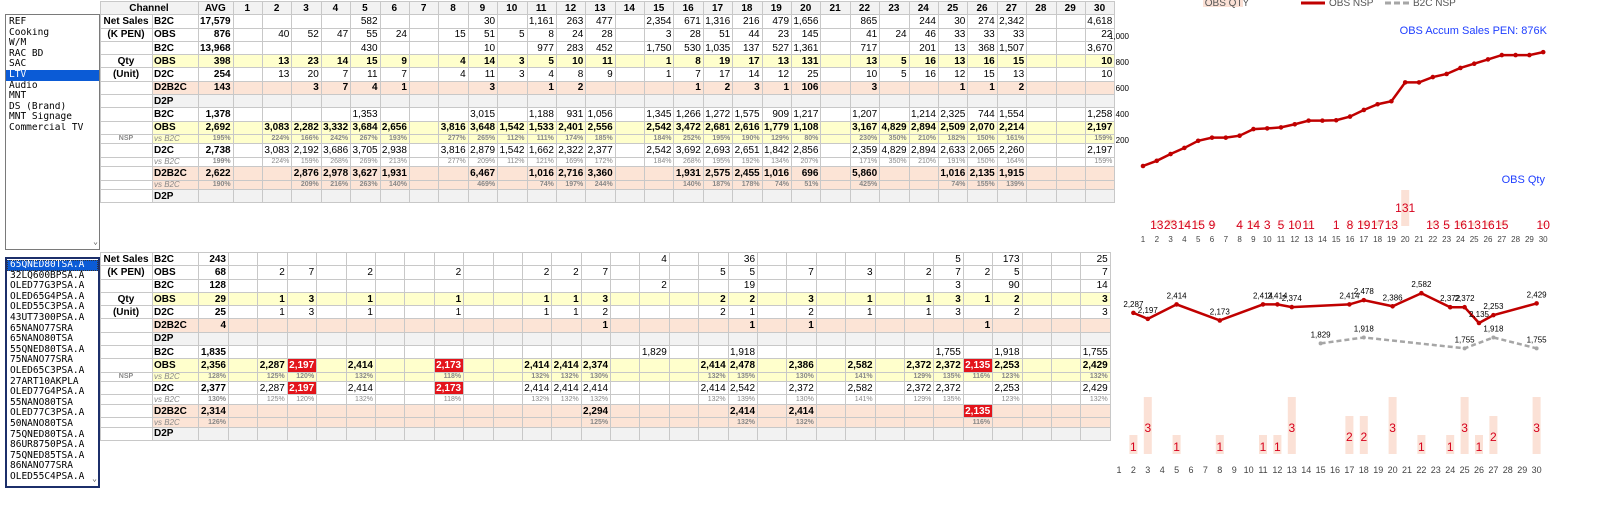 The height and width of the screenshot is (505, 1617). Describe the element at coordinates (41, 423) in the screenshot. I see `list-item: 50NANO80TSA` at that location.